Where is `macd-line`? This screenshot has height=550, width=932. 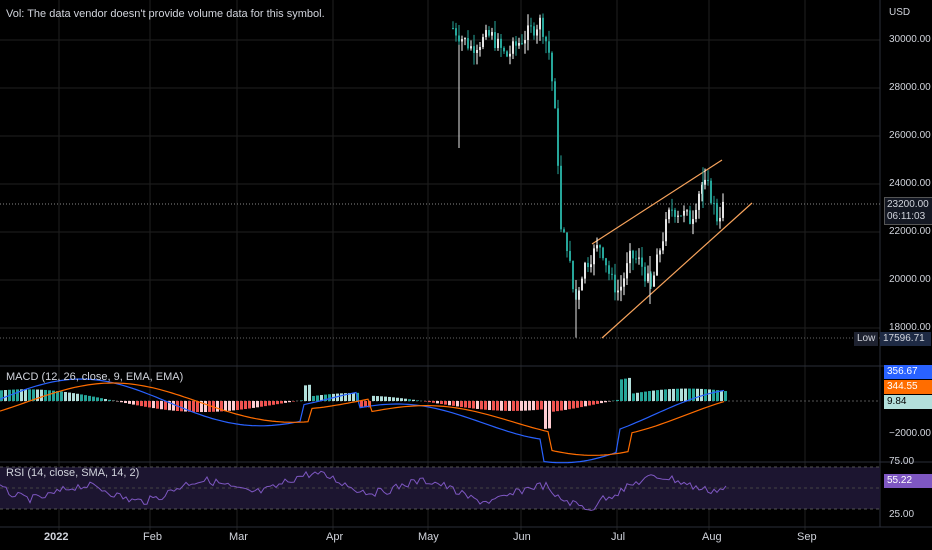
macd-line is located at coordinates (362, 421).